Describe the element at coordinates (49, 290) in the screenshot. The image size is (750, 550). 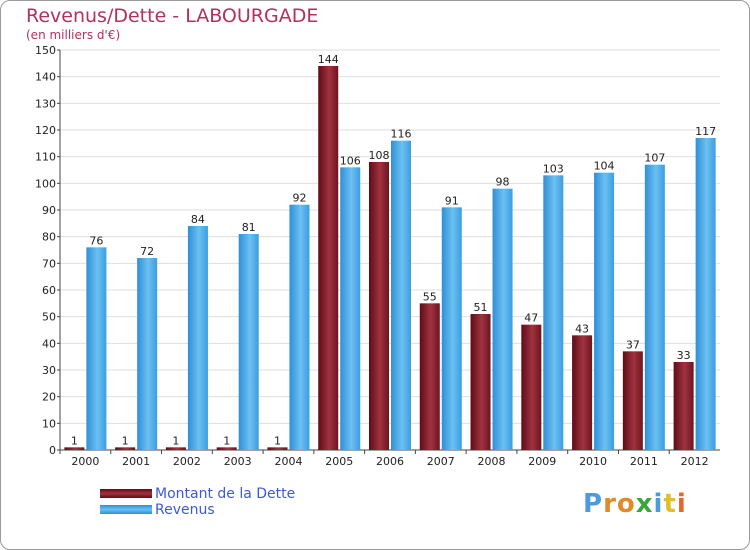
I see `y-tick-label-60: 60` at that location.